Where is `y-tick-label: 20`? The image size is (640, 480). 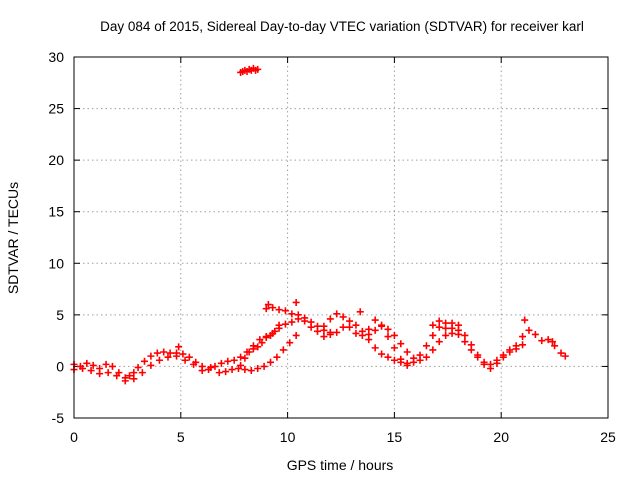 y-tick-label: 20 is located at coordinates (56, 160).